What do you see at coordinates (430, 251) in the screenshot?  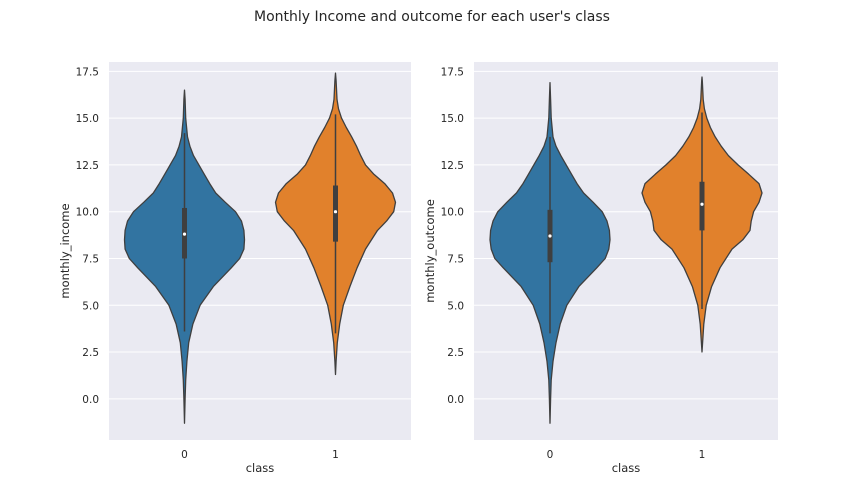 I see `outcome-y-axis-label: monthly_outcome` at bounding box center [430, 251].